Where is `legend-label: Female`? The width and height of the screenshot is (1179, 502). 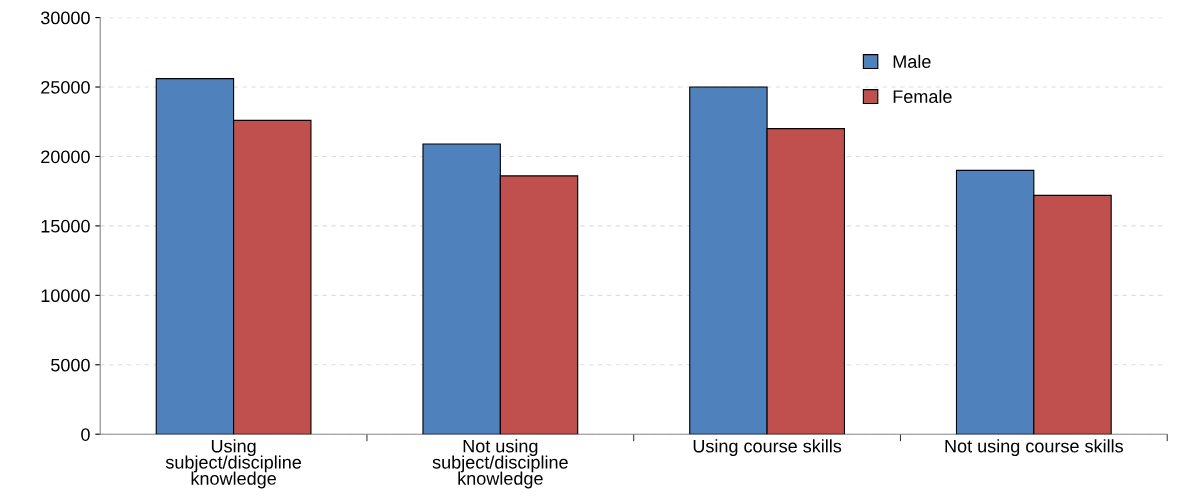 legend-label: Female is located at coordinates (922, 96).